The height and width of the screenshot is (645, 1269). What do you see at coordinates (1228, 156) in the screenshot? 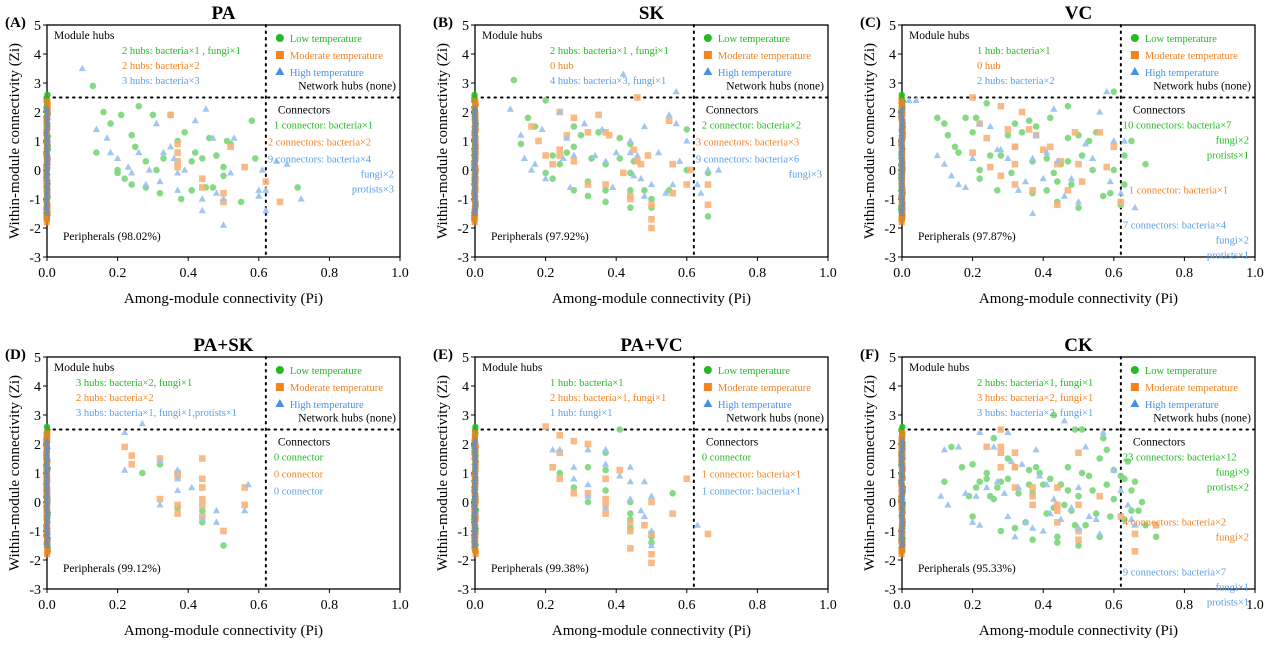
I see `connectors-low: protists×1` at bounding box center [1228, 156].